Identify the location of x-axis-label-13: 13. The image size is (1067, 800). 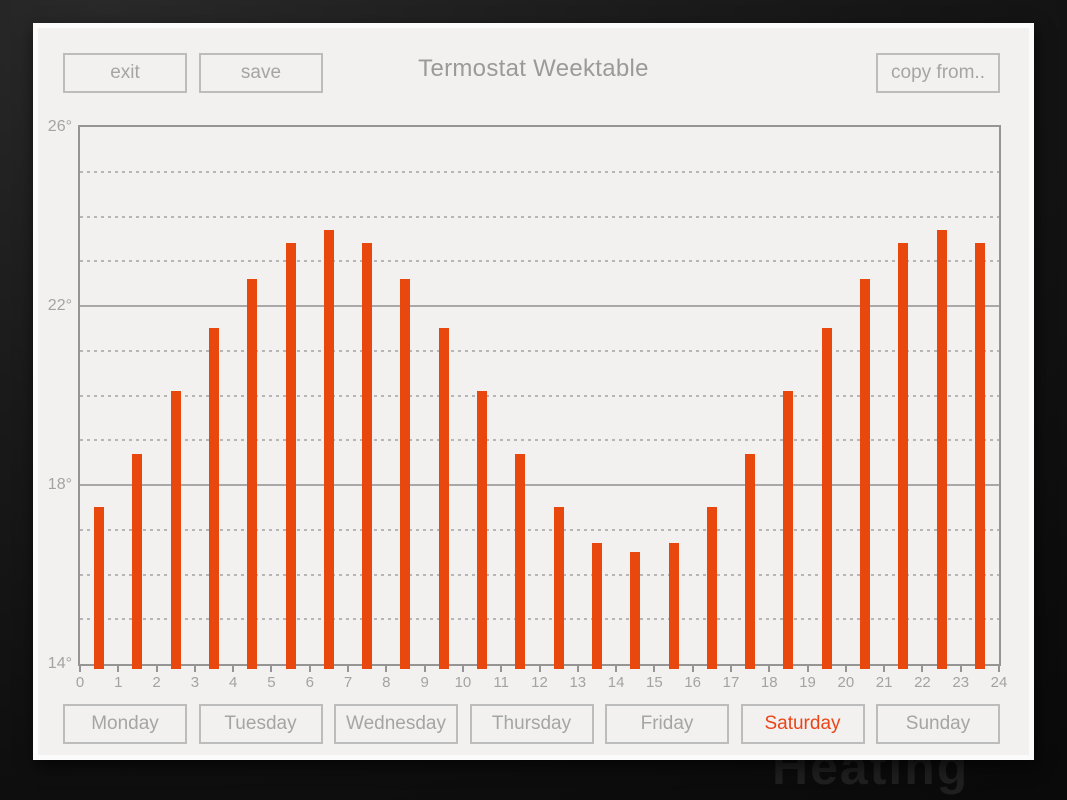
(578, 682).